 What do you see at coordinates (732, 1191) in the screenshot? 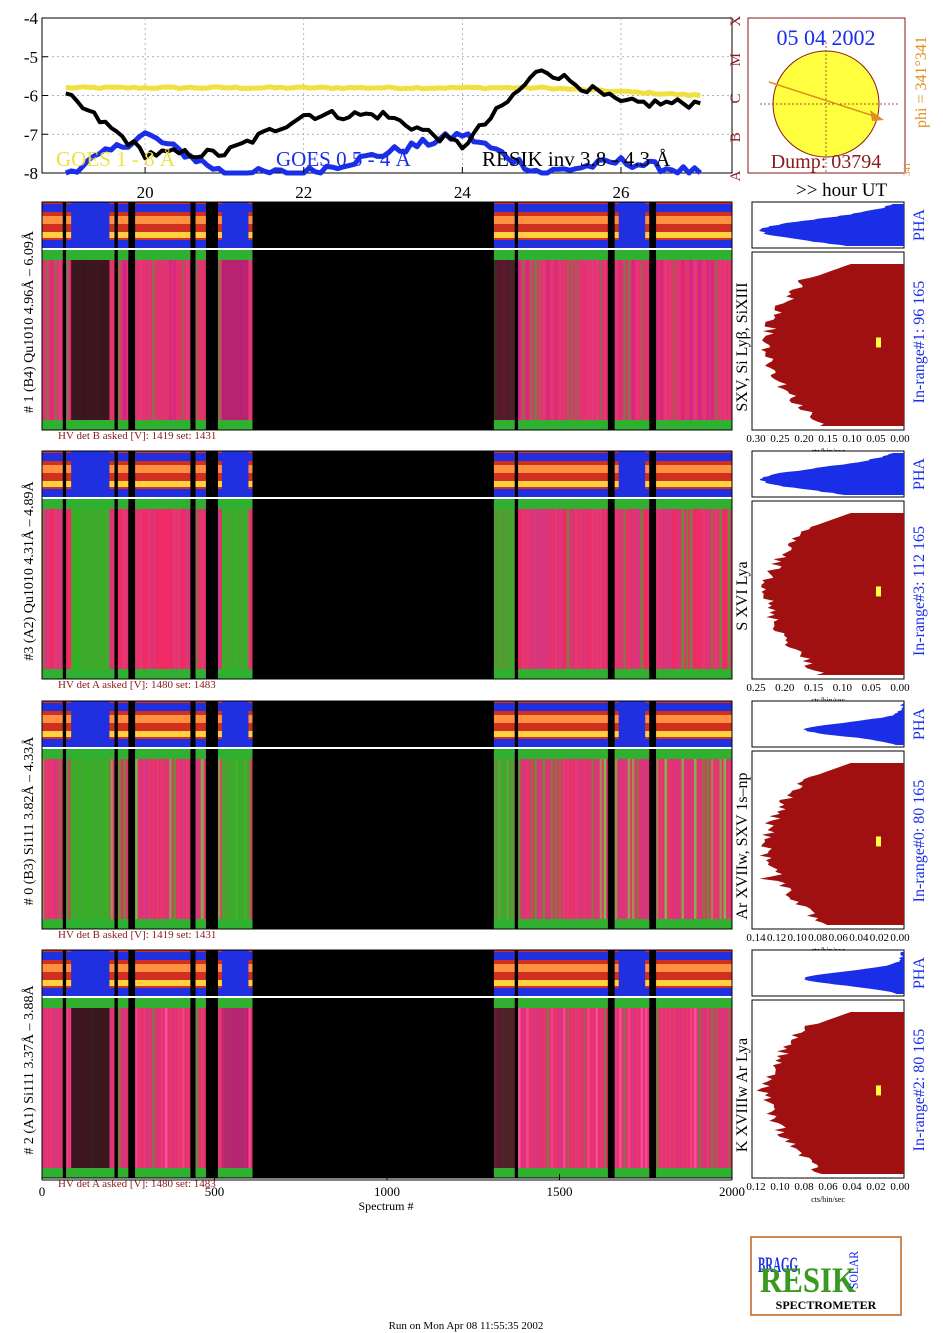
I see `spectrum-axis-tick: 2000` at bounding box center [732, 1191].